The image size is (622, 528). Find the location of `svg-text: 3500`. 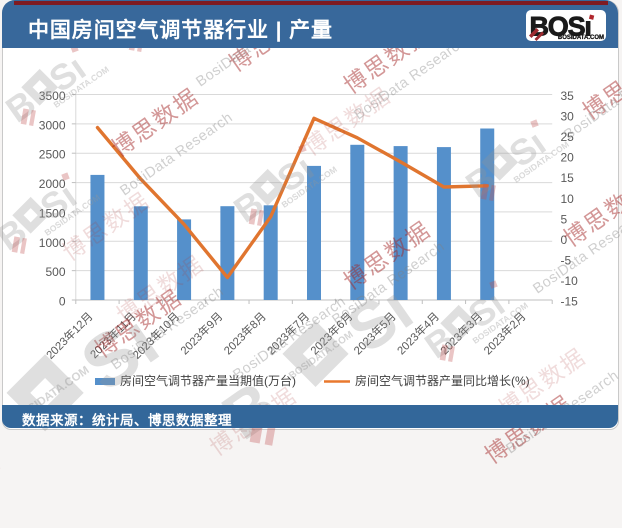

svg-text: 3500 is located at coordinates (52, 96).